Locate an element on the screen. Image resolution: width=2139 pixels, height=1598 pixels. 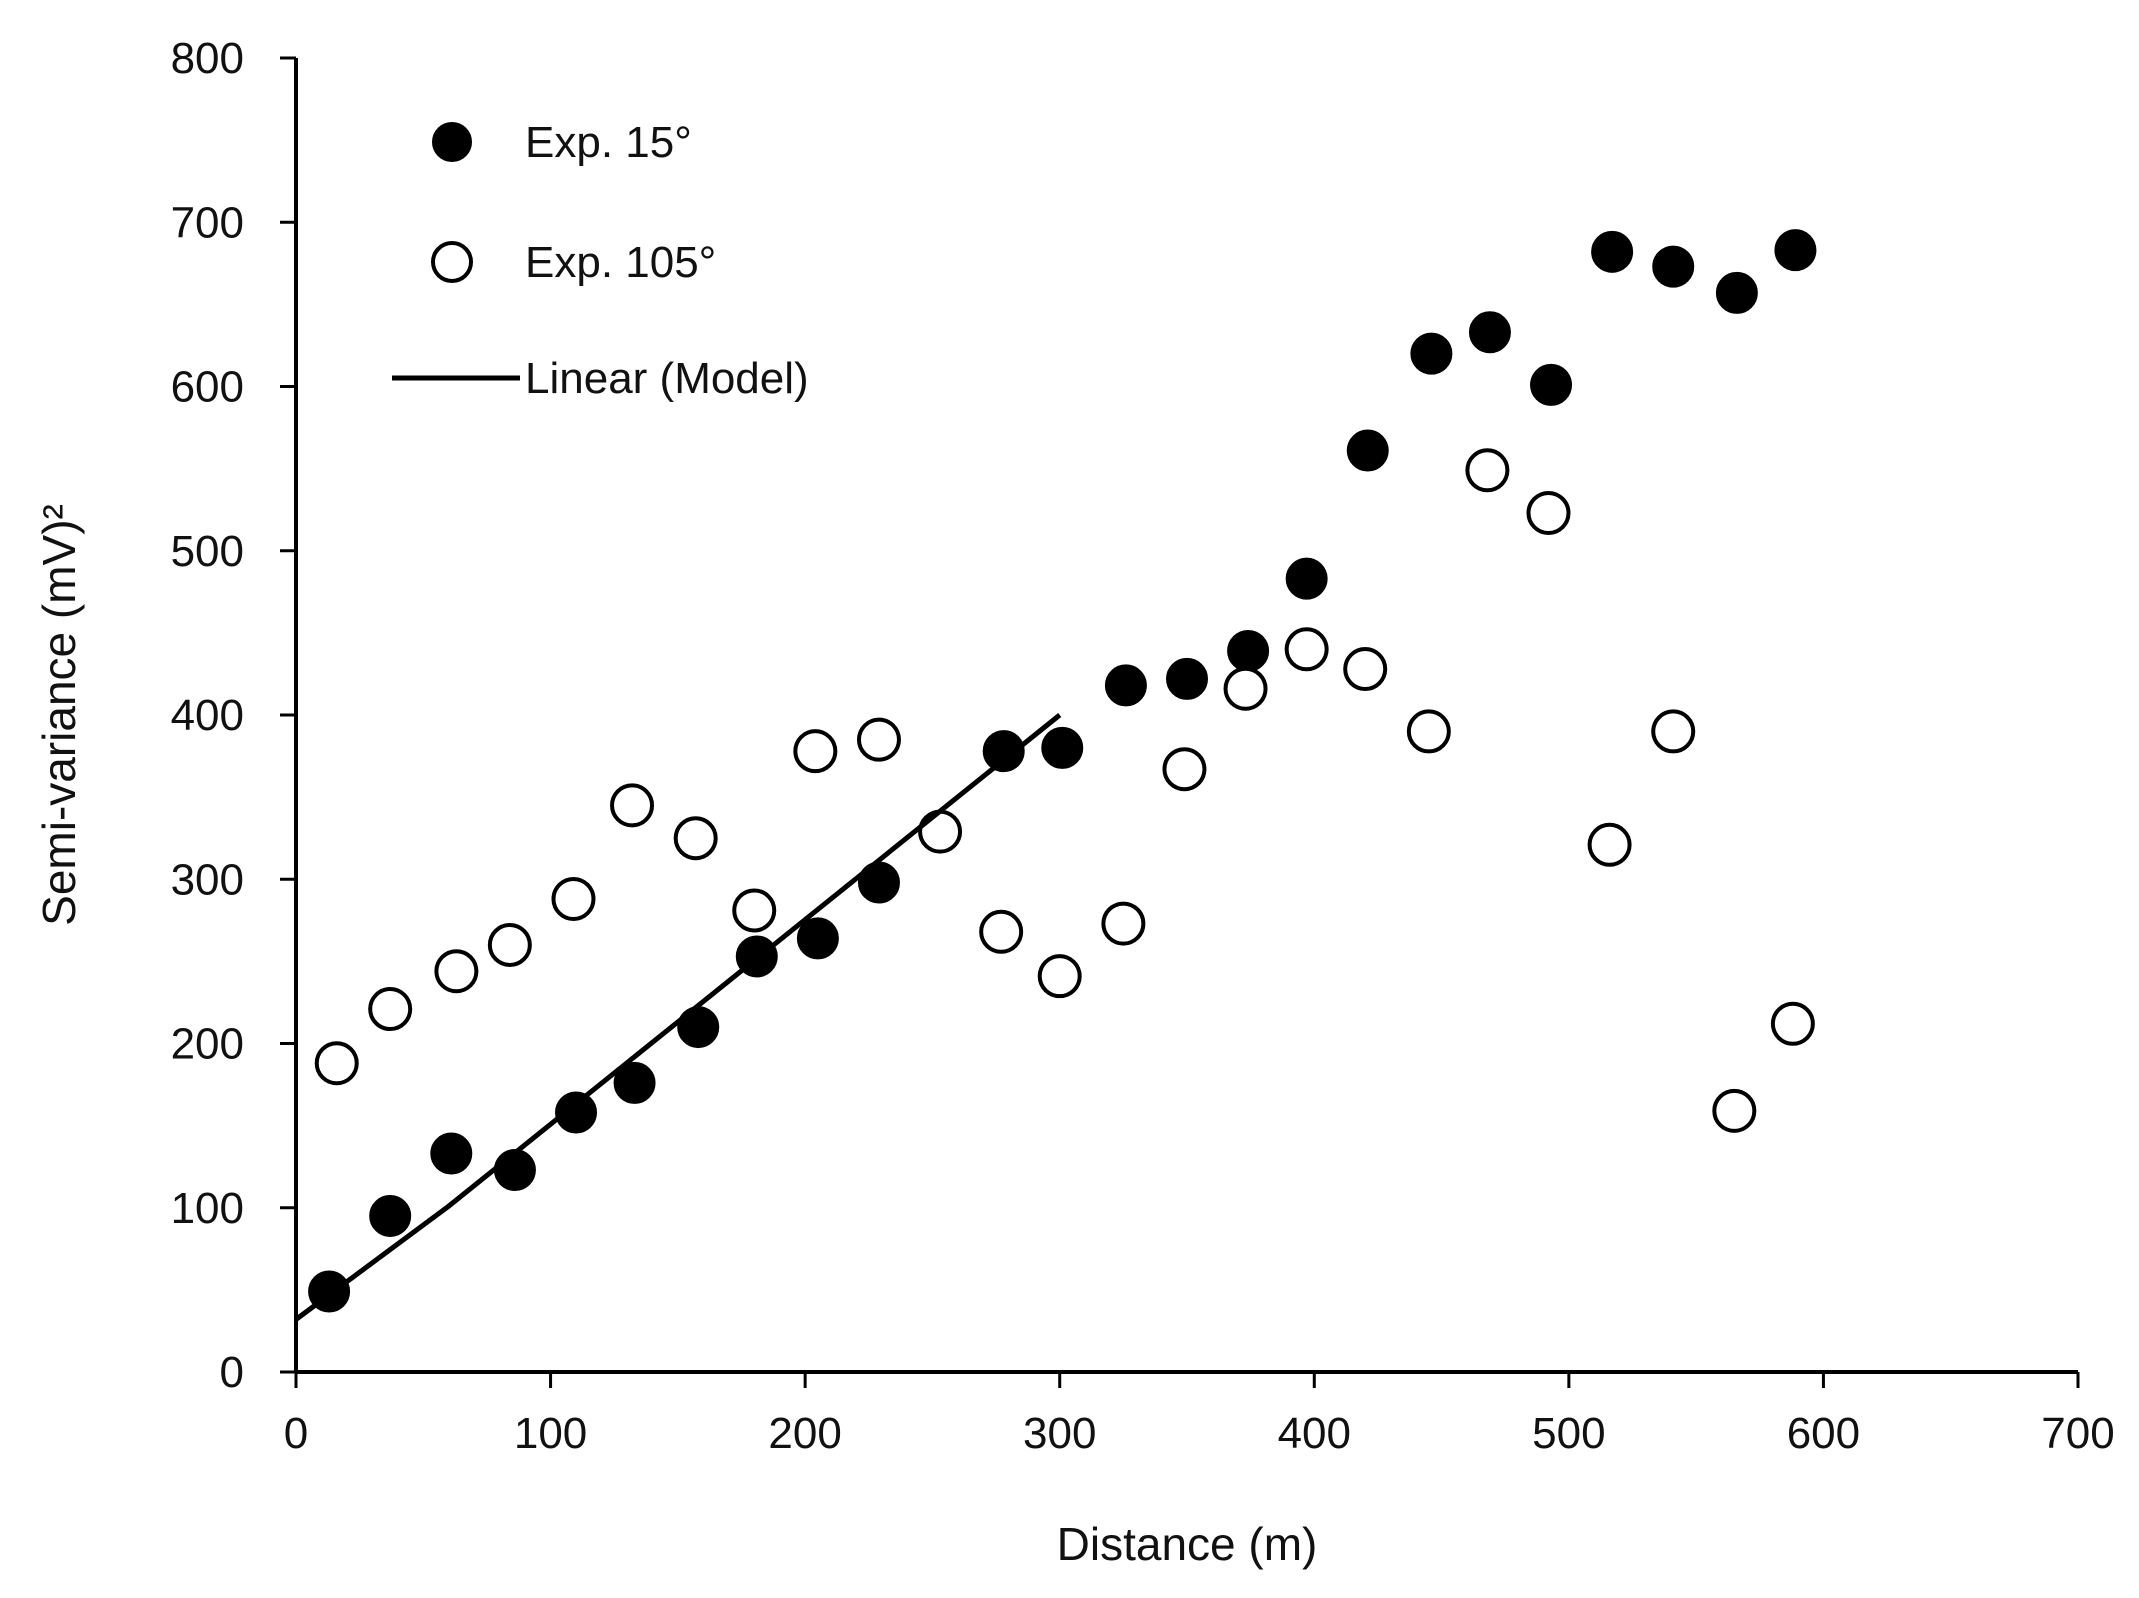
y-tick-label: 800 is located at coordinates (207, 58).